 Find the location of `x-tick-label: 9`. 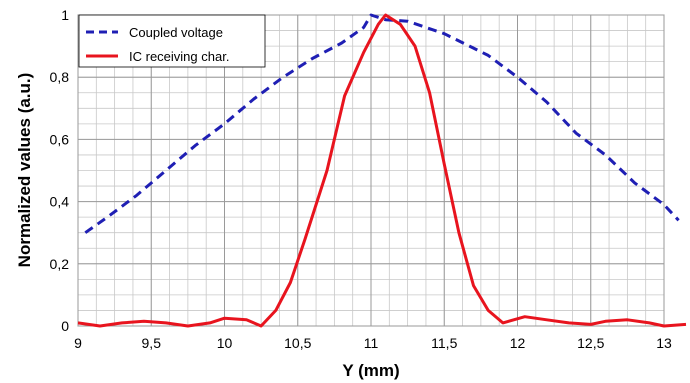

x-tick-label: 9 is located at coordinates (78, 343).